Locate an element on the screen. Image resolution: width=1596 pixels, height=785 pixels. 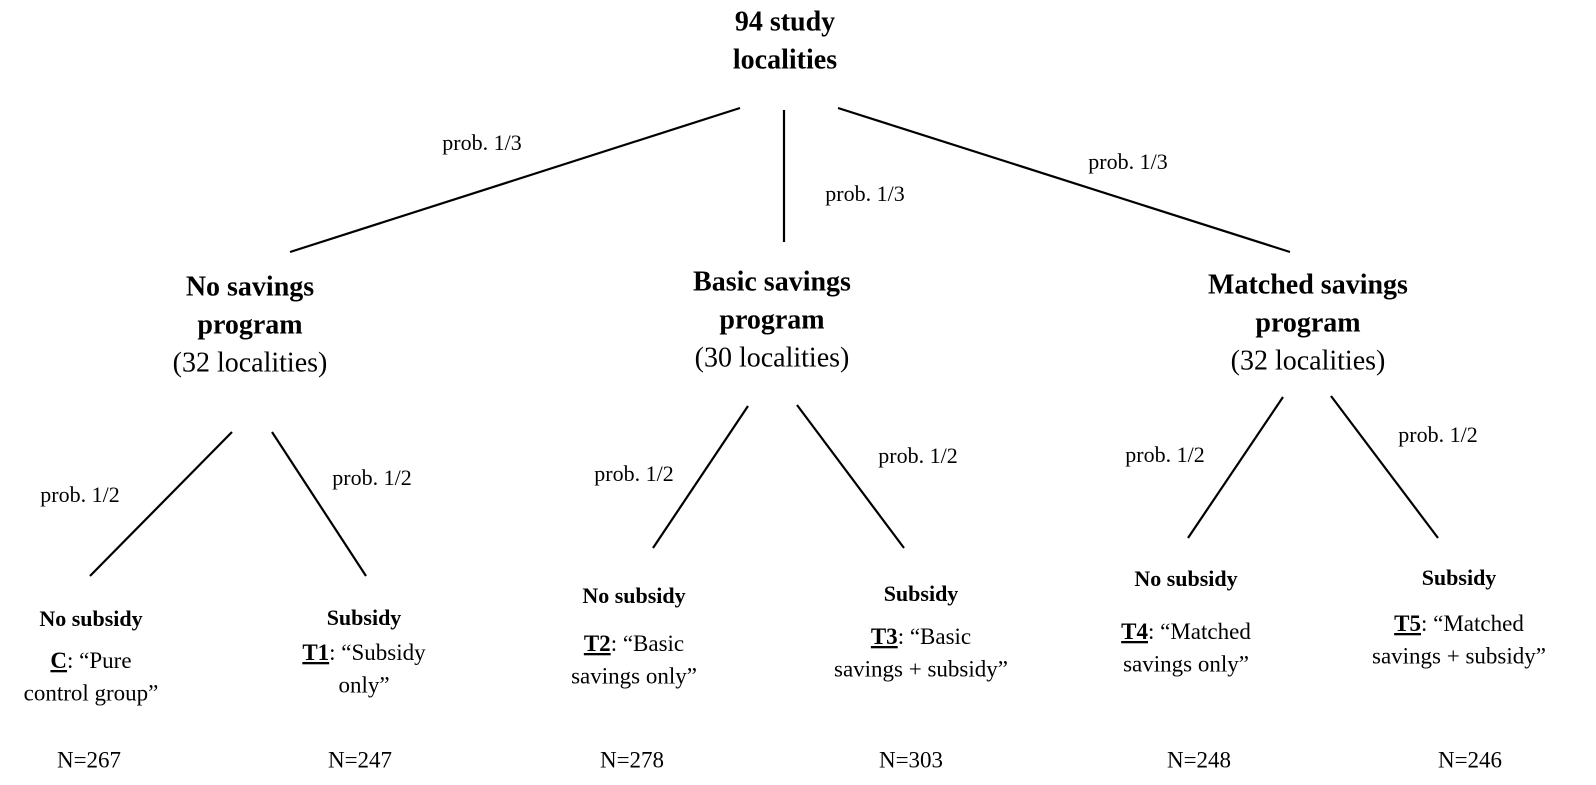
leaf-description: C: “Pure is located at coordinates (90, 660).